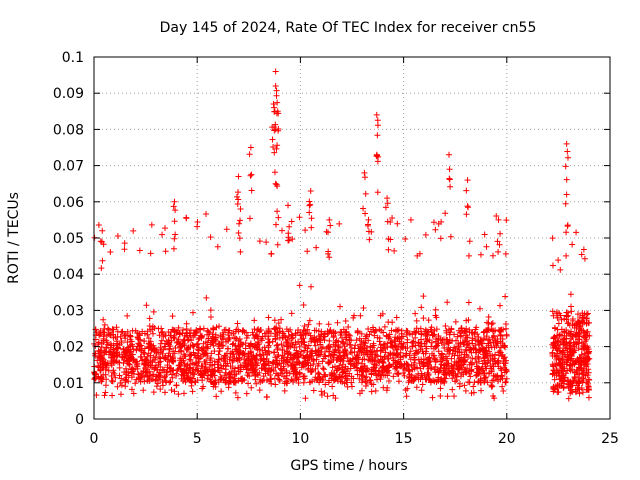  I want to click on y-tick-label: 0.1, so click(73, 58).